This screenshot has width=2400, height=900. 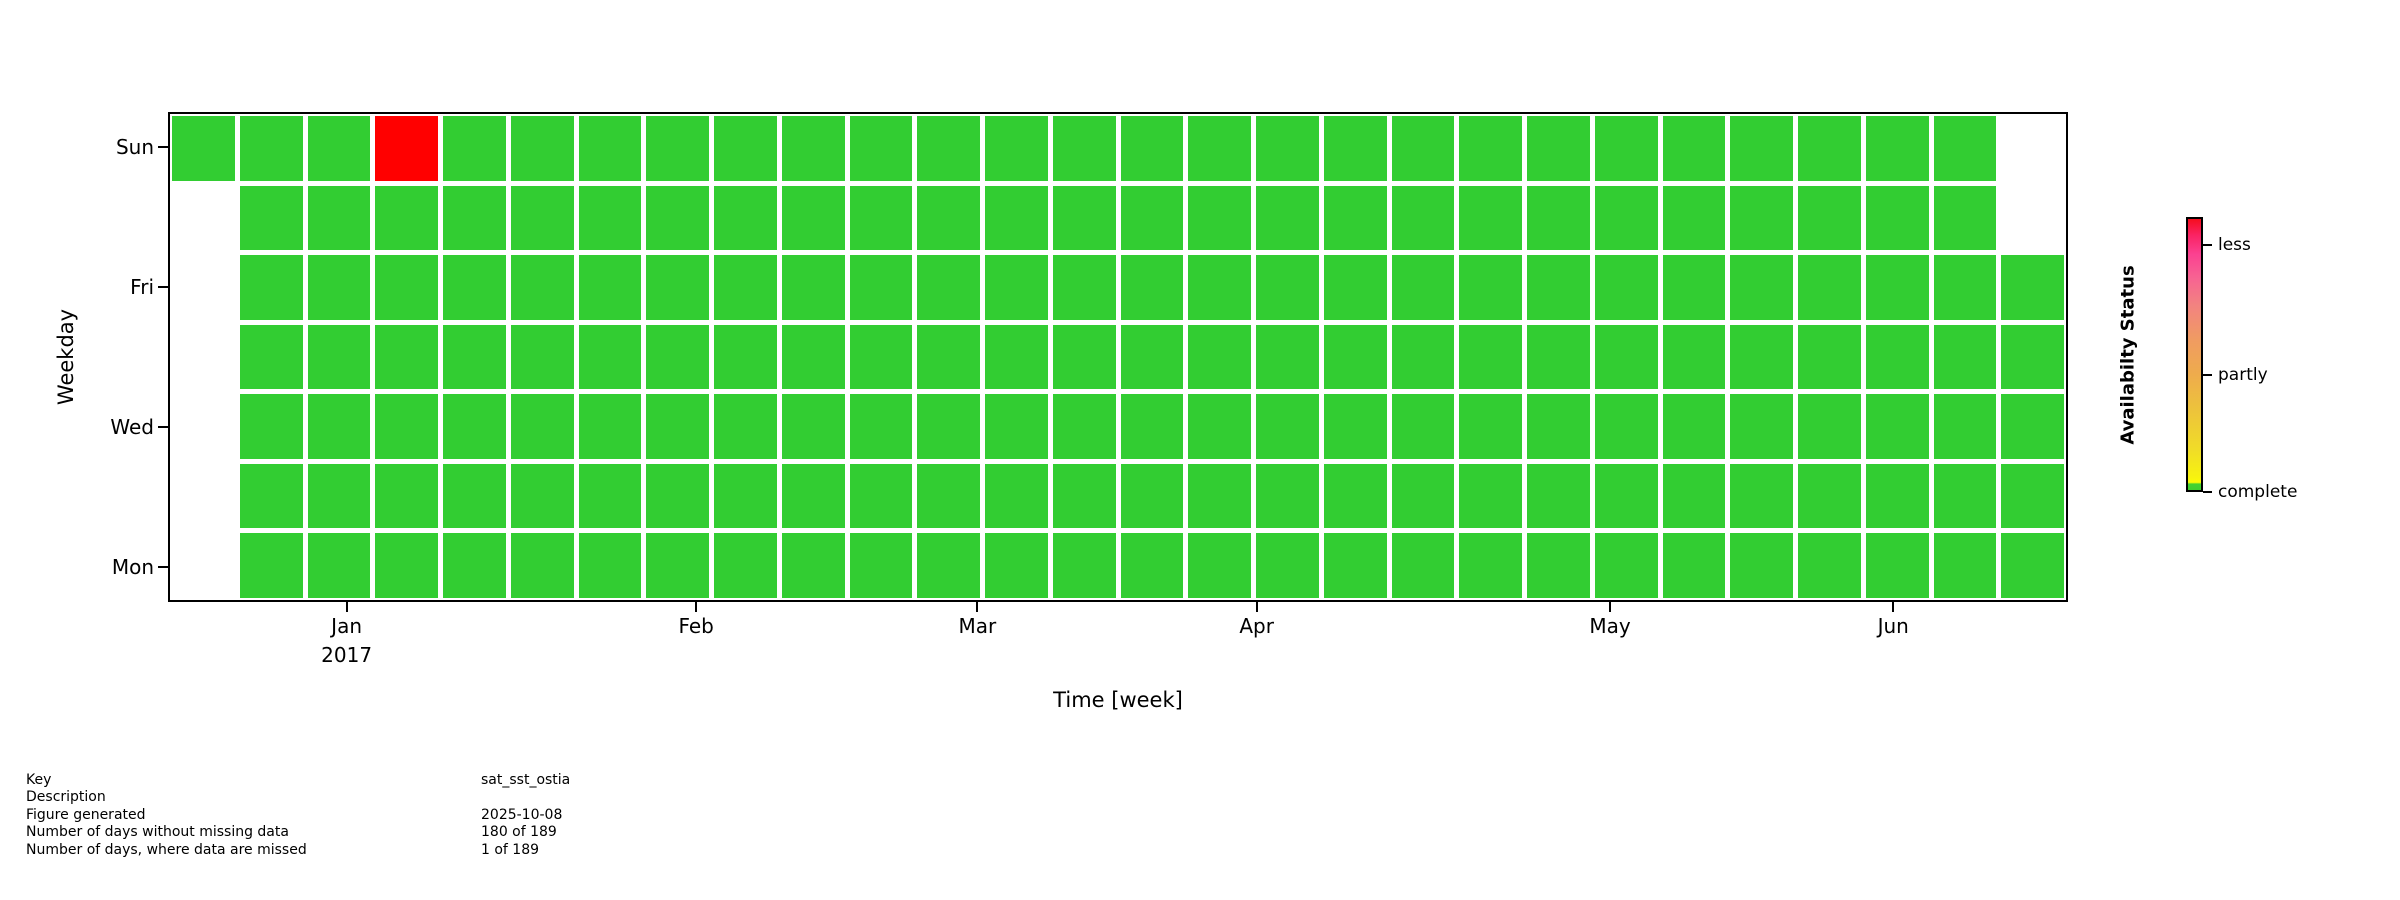 What do you see at coordinates (163, 287) in the screenshot?
I see `y-tick-mark` at bounding box center [163, 287].